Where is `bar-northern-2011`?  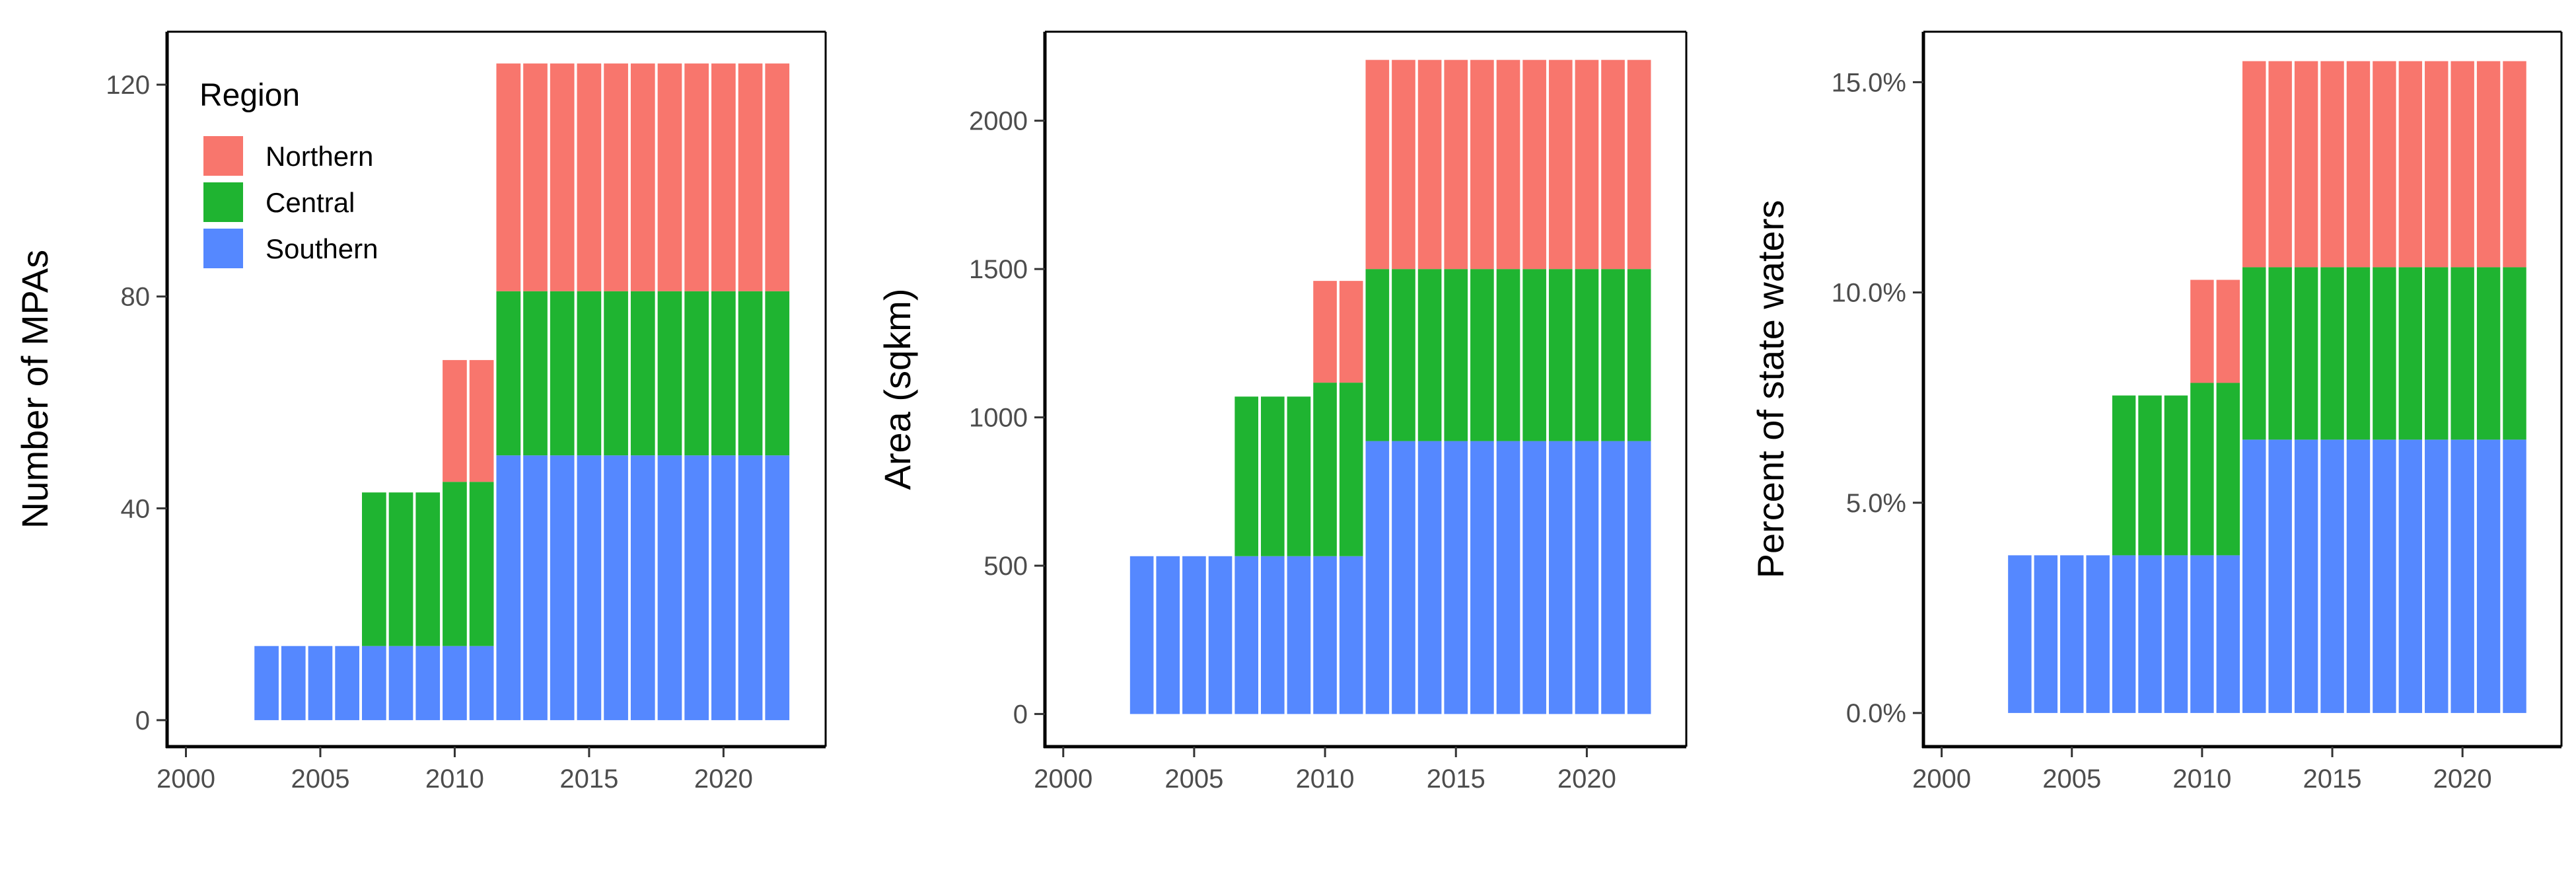 bar-northern-2011 is located at coordinates (2228, 331).